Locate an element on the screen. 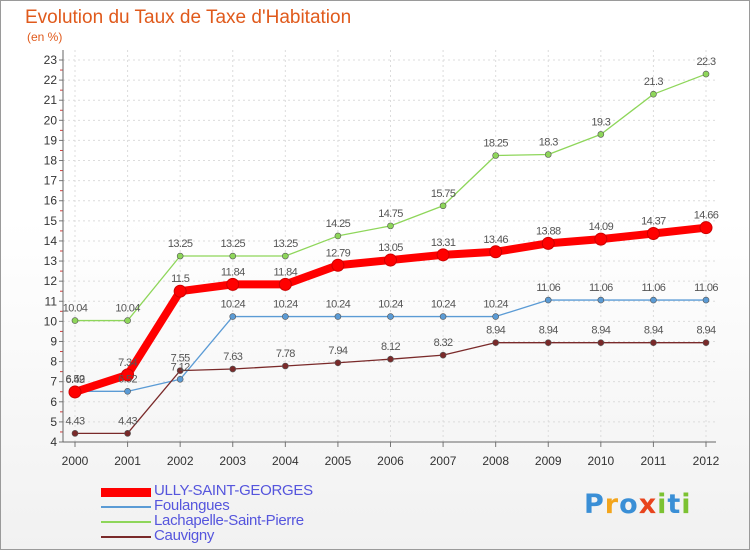  y-tick-label: 19 is located at coordinates (51, 140).